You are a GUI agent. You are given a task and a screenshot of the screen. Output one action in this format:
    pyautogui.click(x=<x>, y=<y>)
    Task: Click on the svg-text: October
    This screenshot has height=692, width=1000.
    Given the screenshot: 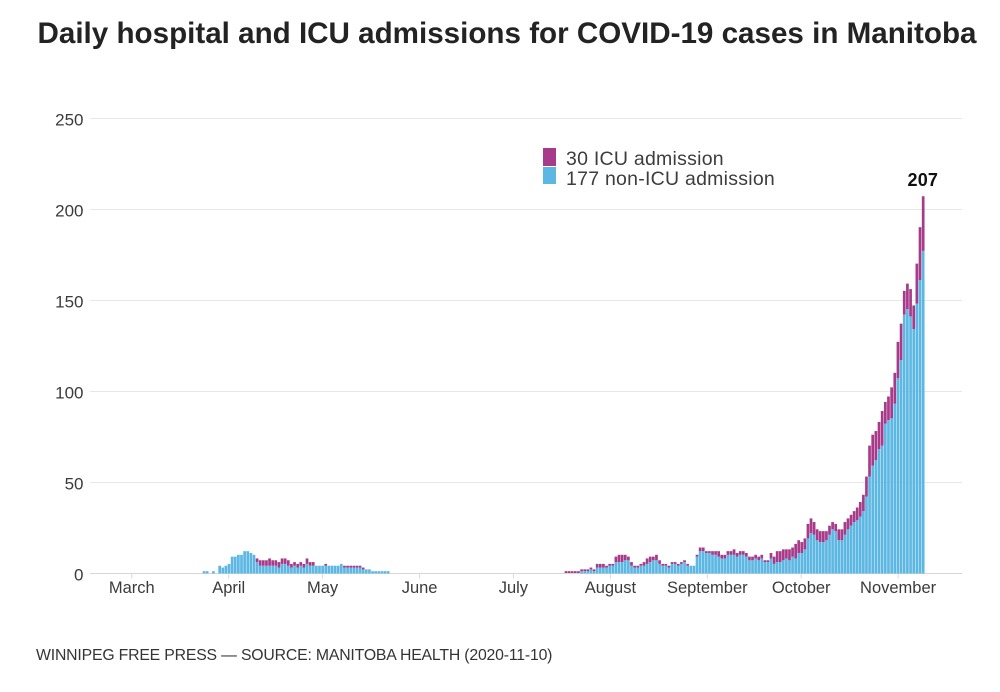 What is the action you would take?
    pyautogui.click(x=801, y=588)
    